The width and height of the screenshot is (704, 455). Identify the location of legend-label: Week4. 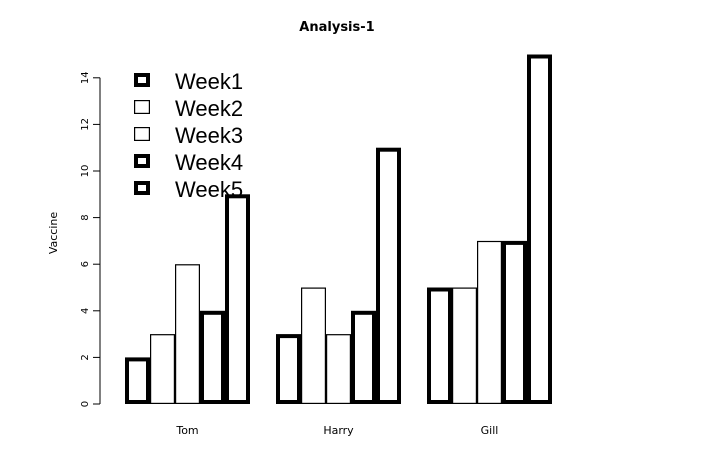
(209, 162).